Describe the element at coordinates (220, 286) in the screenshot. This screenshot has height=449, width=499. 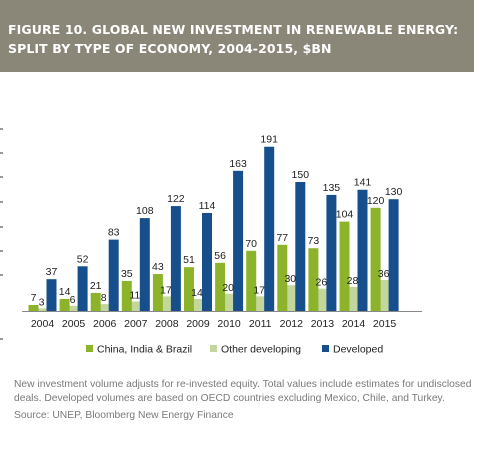
I see `bar-china-india-brazil-2010` at that location.